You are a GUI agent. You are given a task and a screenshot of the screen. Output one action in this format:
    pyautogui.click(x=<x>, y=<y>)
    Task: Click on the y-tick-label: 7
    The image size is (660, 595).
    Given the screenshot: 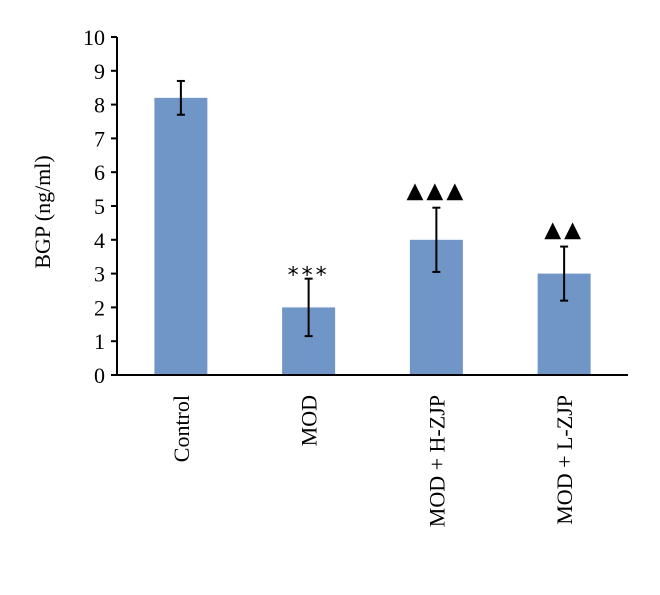 What is the action you would take?
    pyautogui.click(x=99, y=138)
    